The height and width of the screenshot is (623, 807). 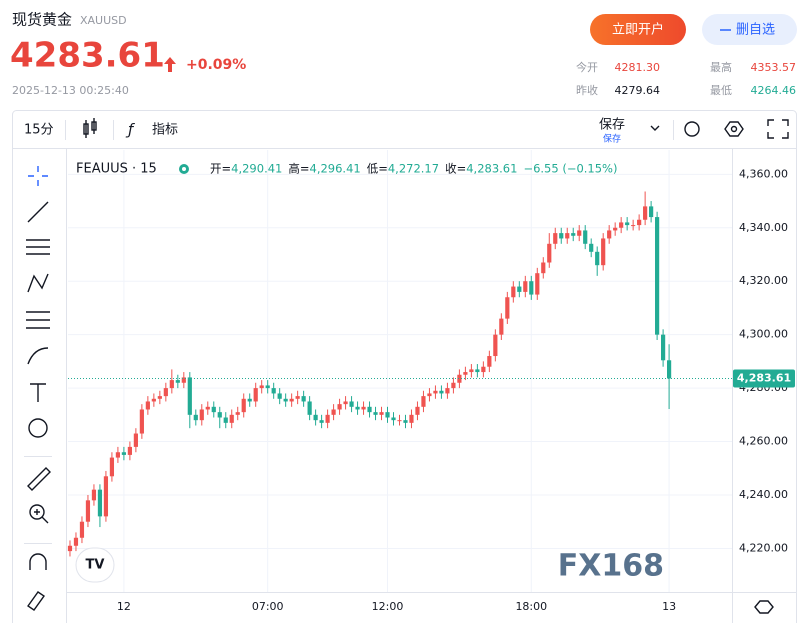 I want to click on last-price-tag, so click(x=764, y=378).